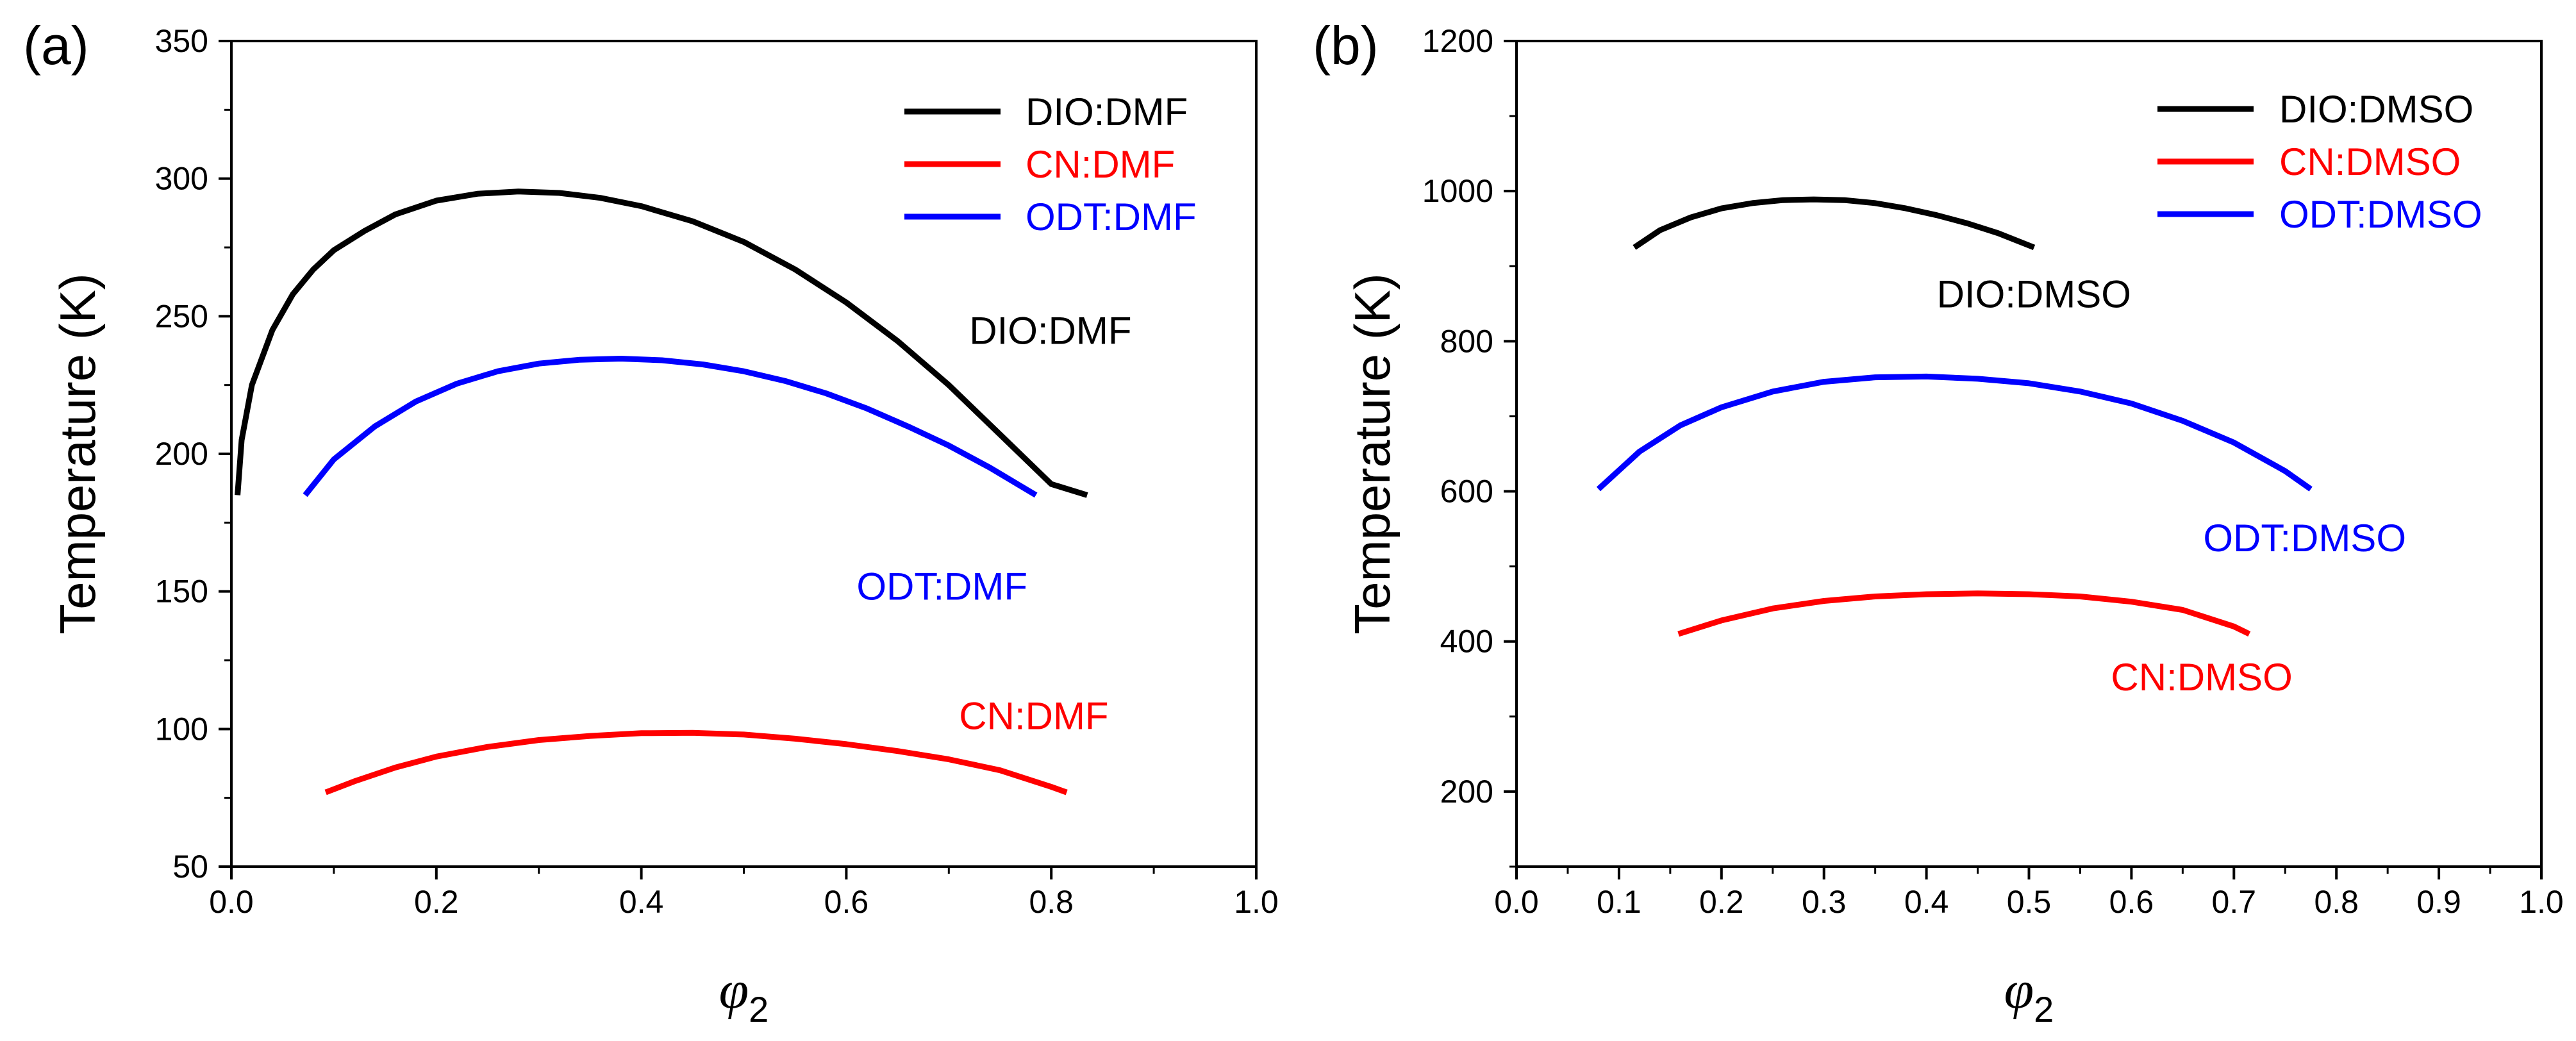  I want to click on series-line-dio-dmf, so click(661, 343).